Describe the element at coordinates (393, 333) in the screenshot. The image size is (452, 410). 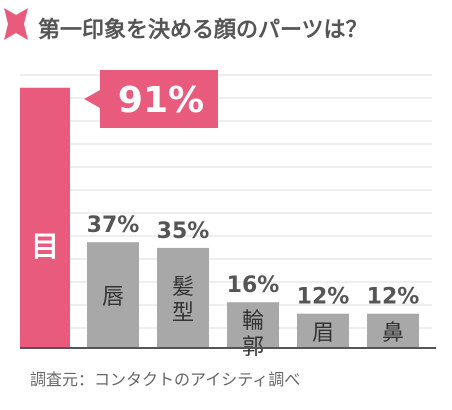
I see `category-label: 鼻` at that location.